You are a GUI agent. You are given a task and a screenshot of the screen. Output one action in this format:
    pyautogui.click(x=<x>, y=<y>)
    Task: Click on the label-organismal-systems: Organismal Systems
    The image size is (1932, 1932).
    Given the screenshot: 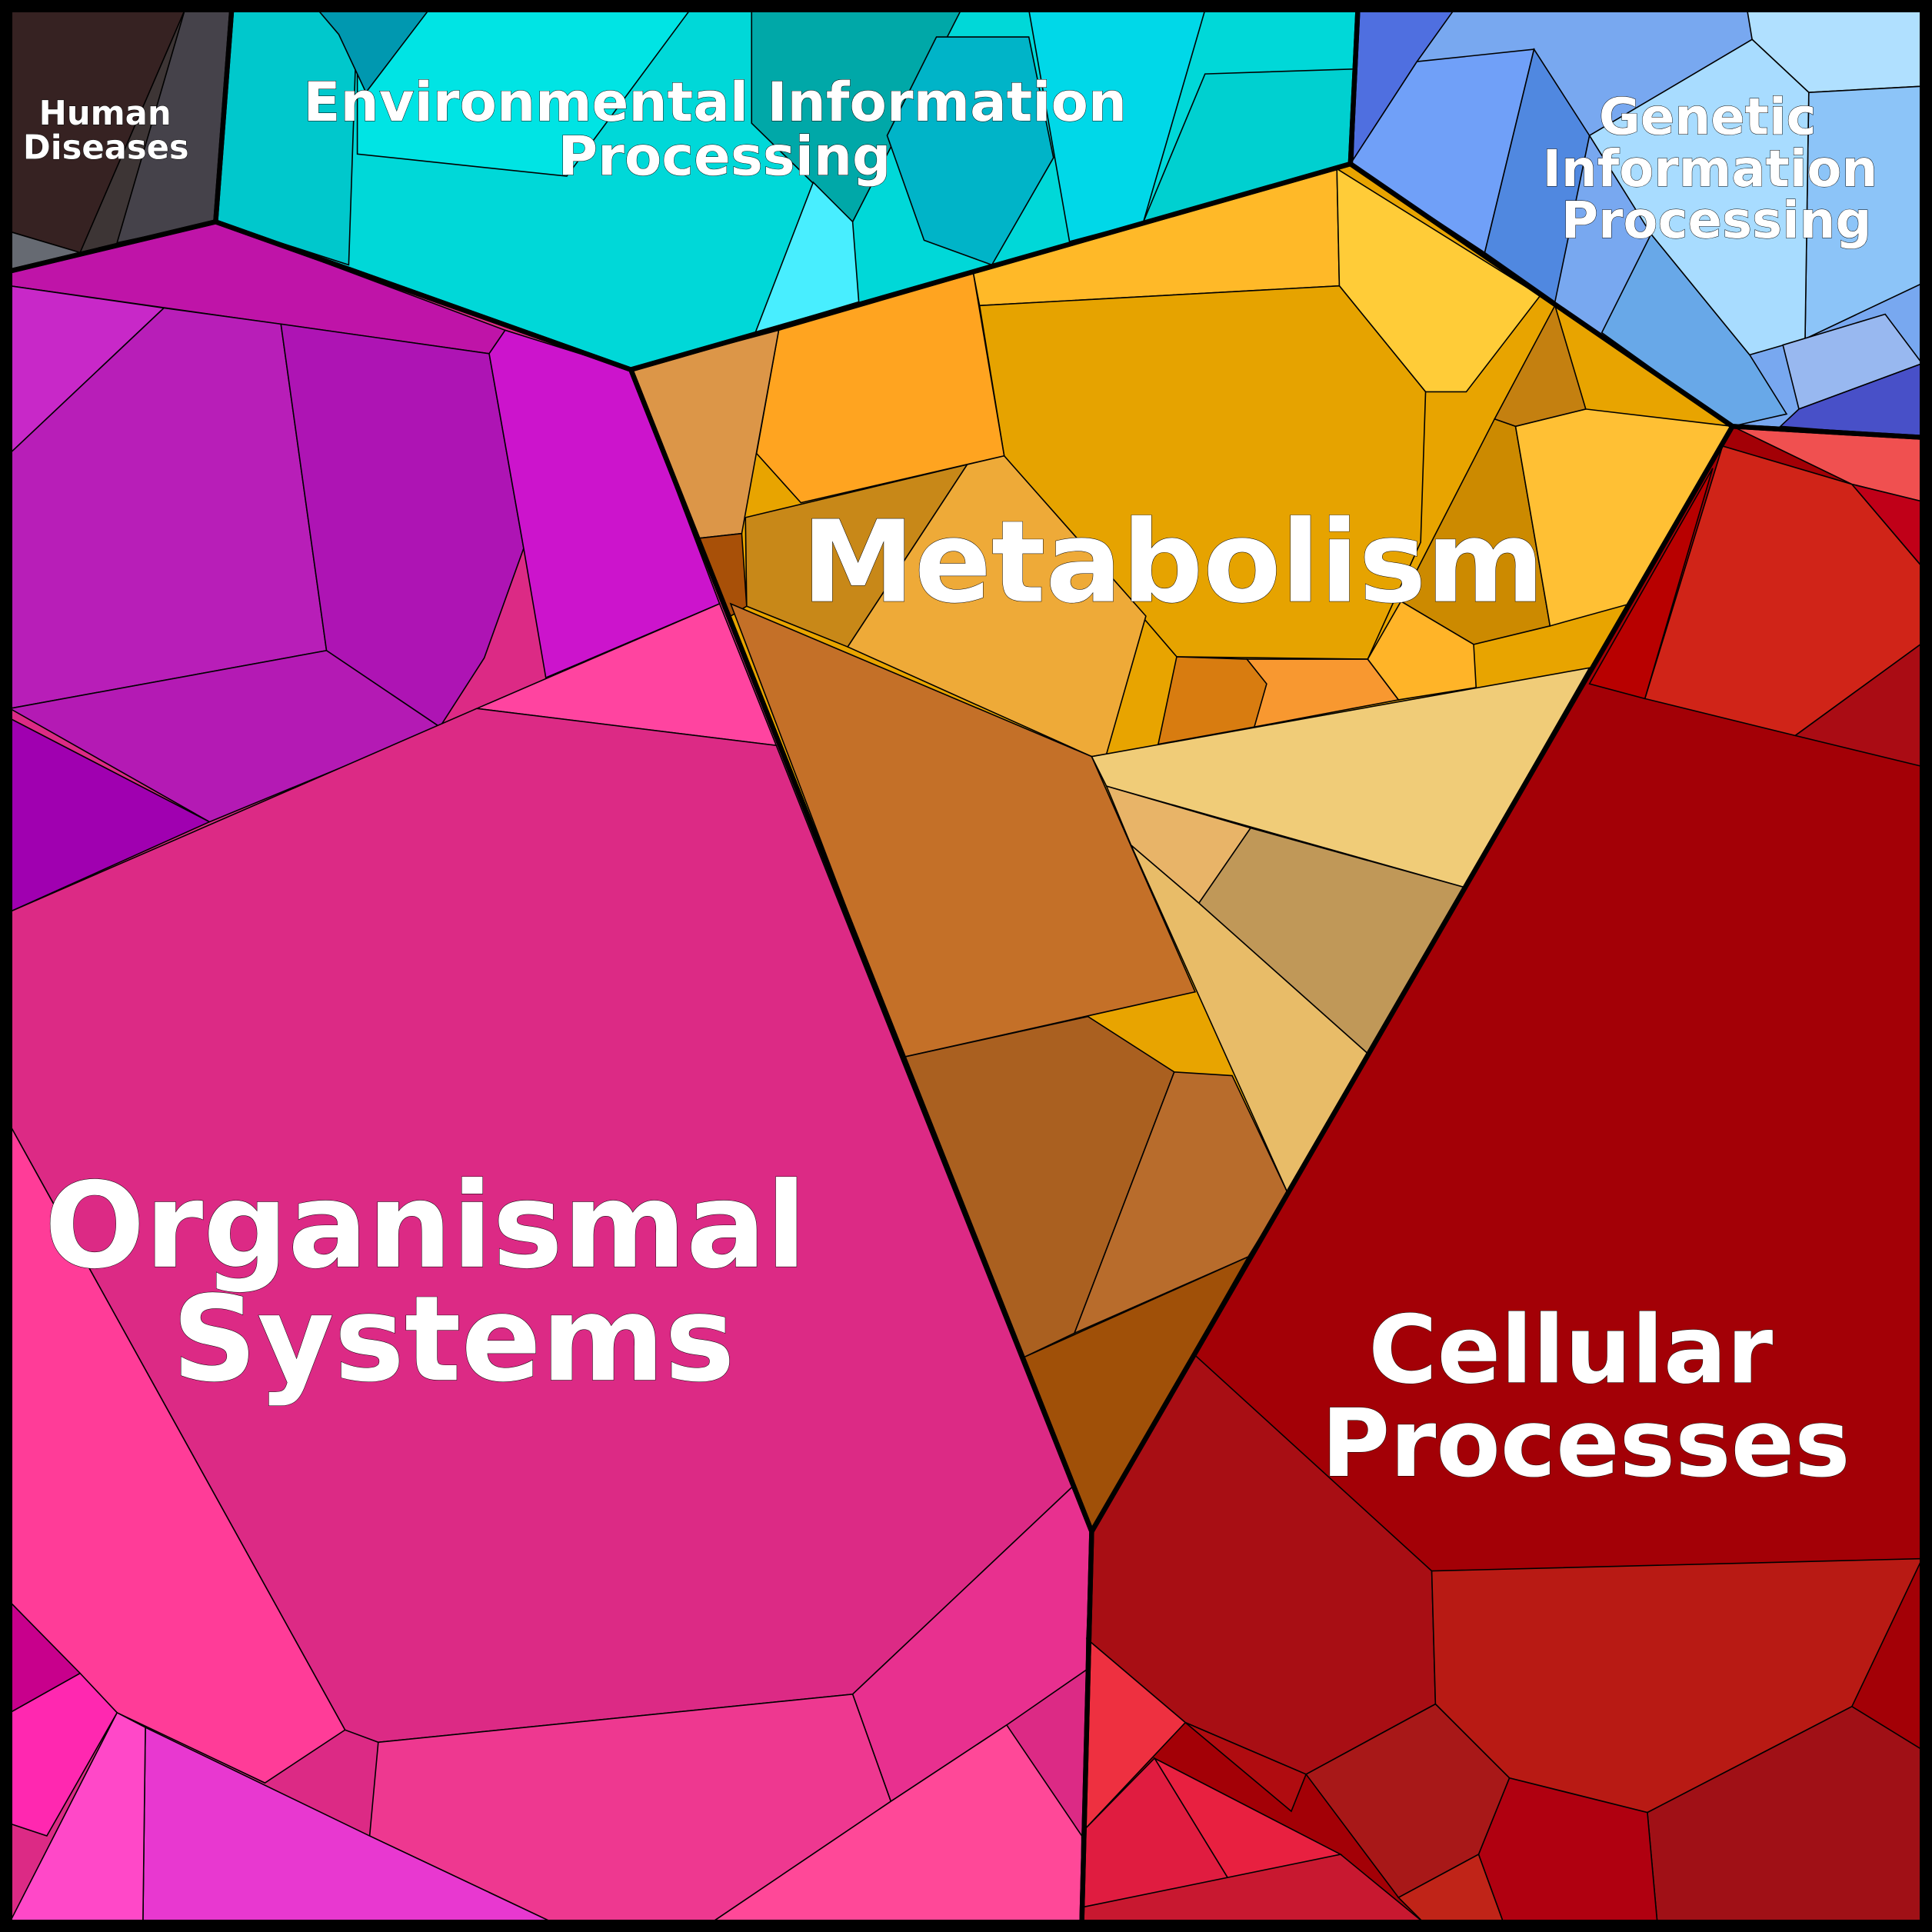 What is the action you would take?
    pyautogui.click(x=446, y=1283)
    